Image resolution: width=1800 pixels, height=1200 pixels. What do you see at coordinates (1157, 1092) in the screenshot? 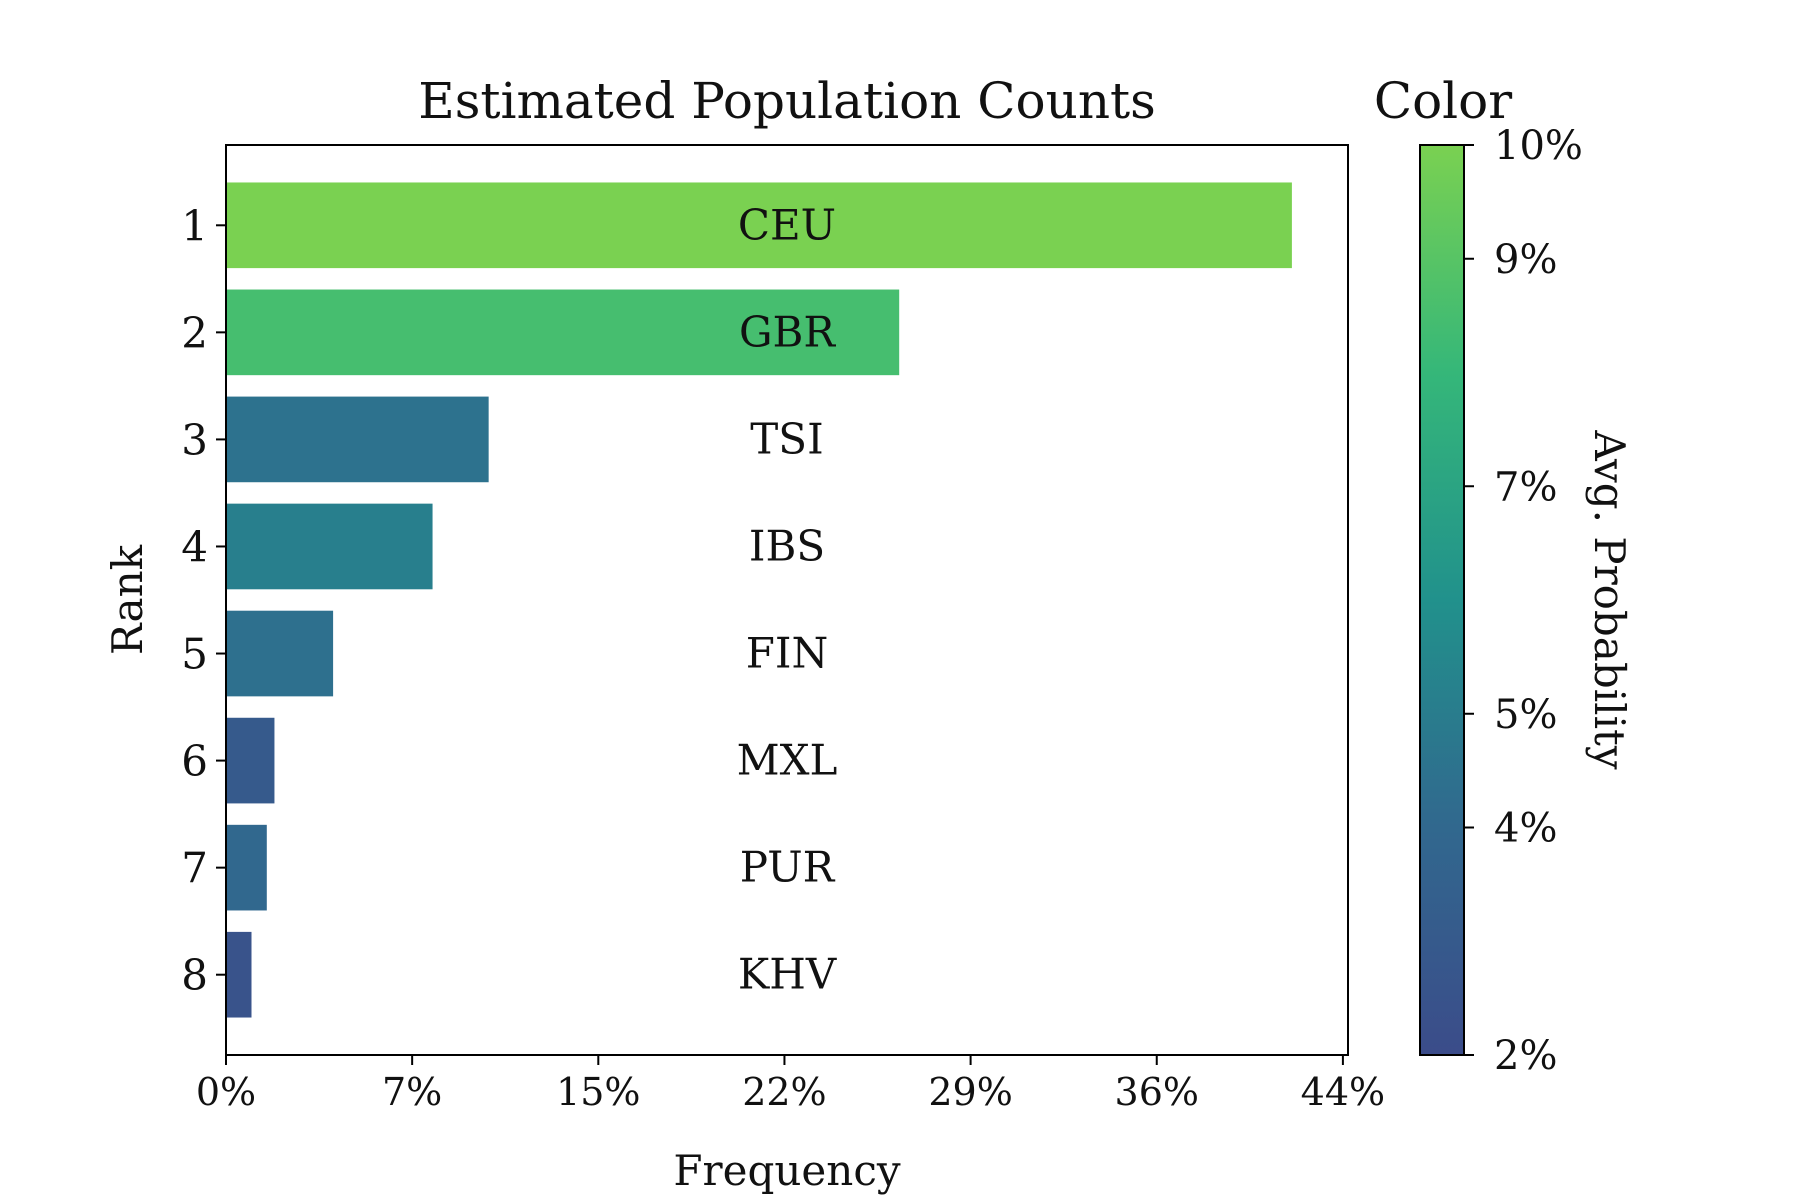
I see `x-tick-label: 36%` at bounding box center [1157, 1092].